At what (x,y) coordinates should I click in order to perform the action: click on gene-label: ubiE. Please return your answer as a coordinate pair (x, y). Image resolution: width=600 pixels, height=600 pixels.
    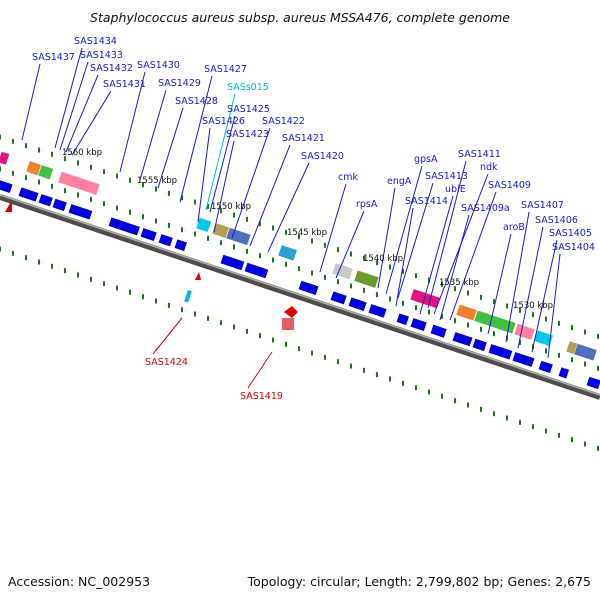
    Looking at the image, I should click on (455, 189).